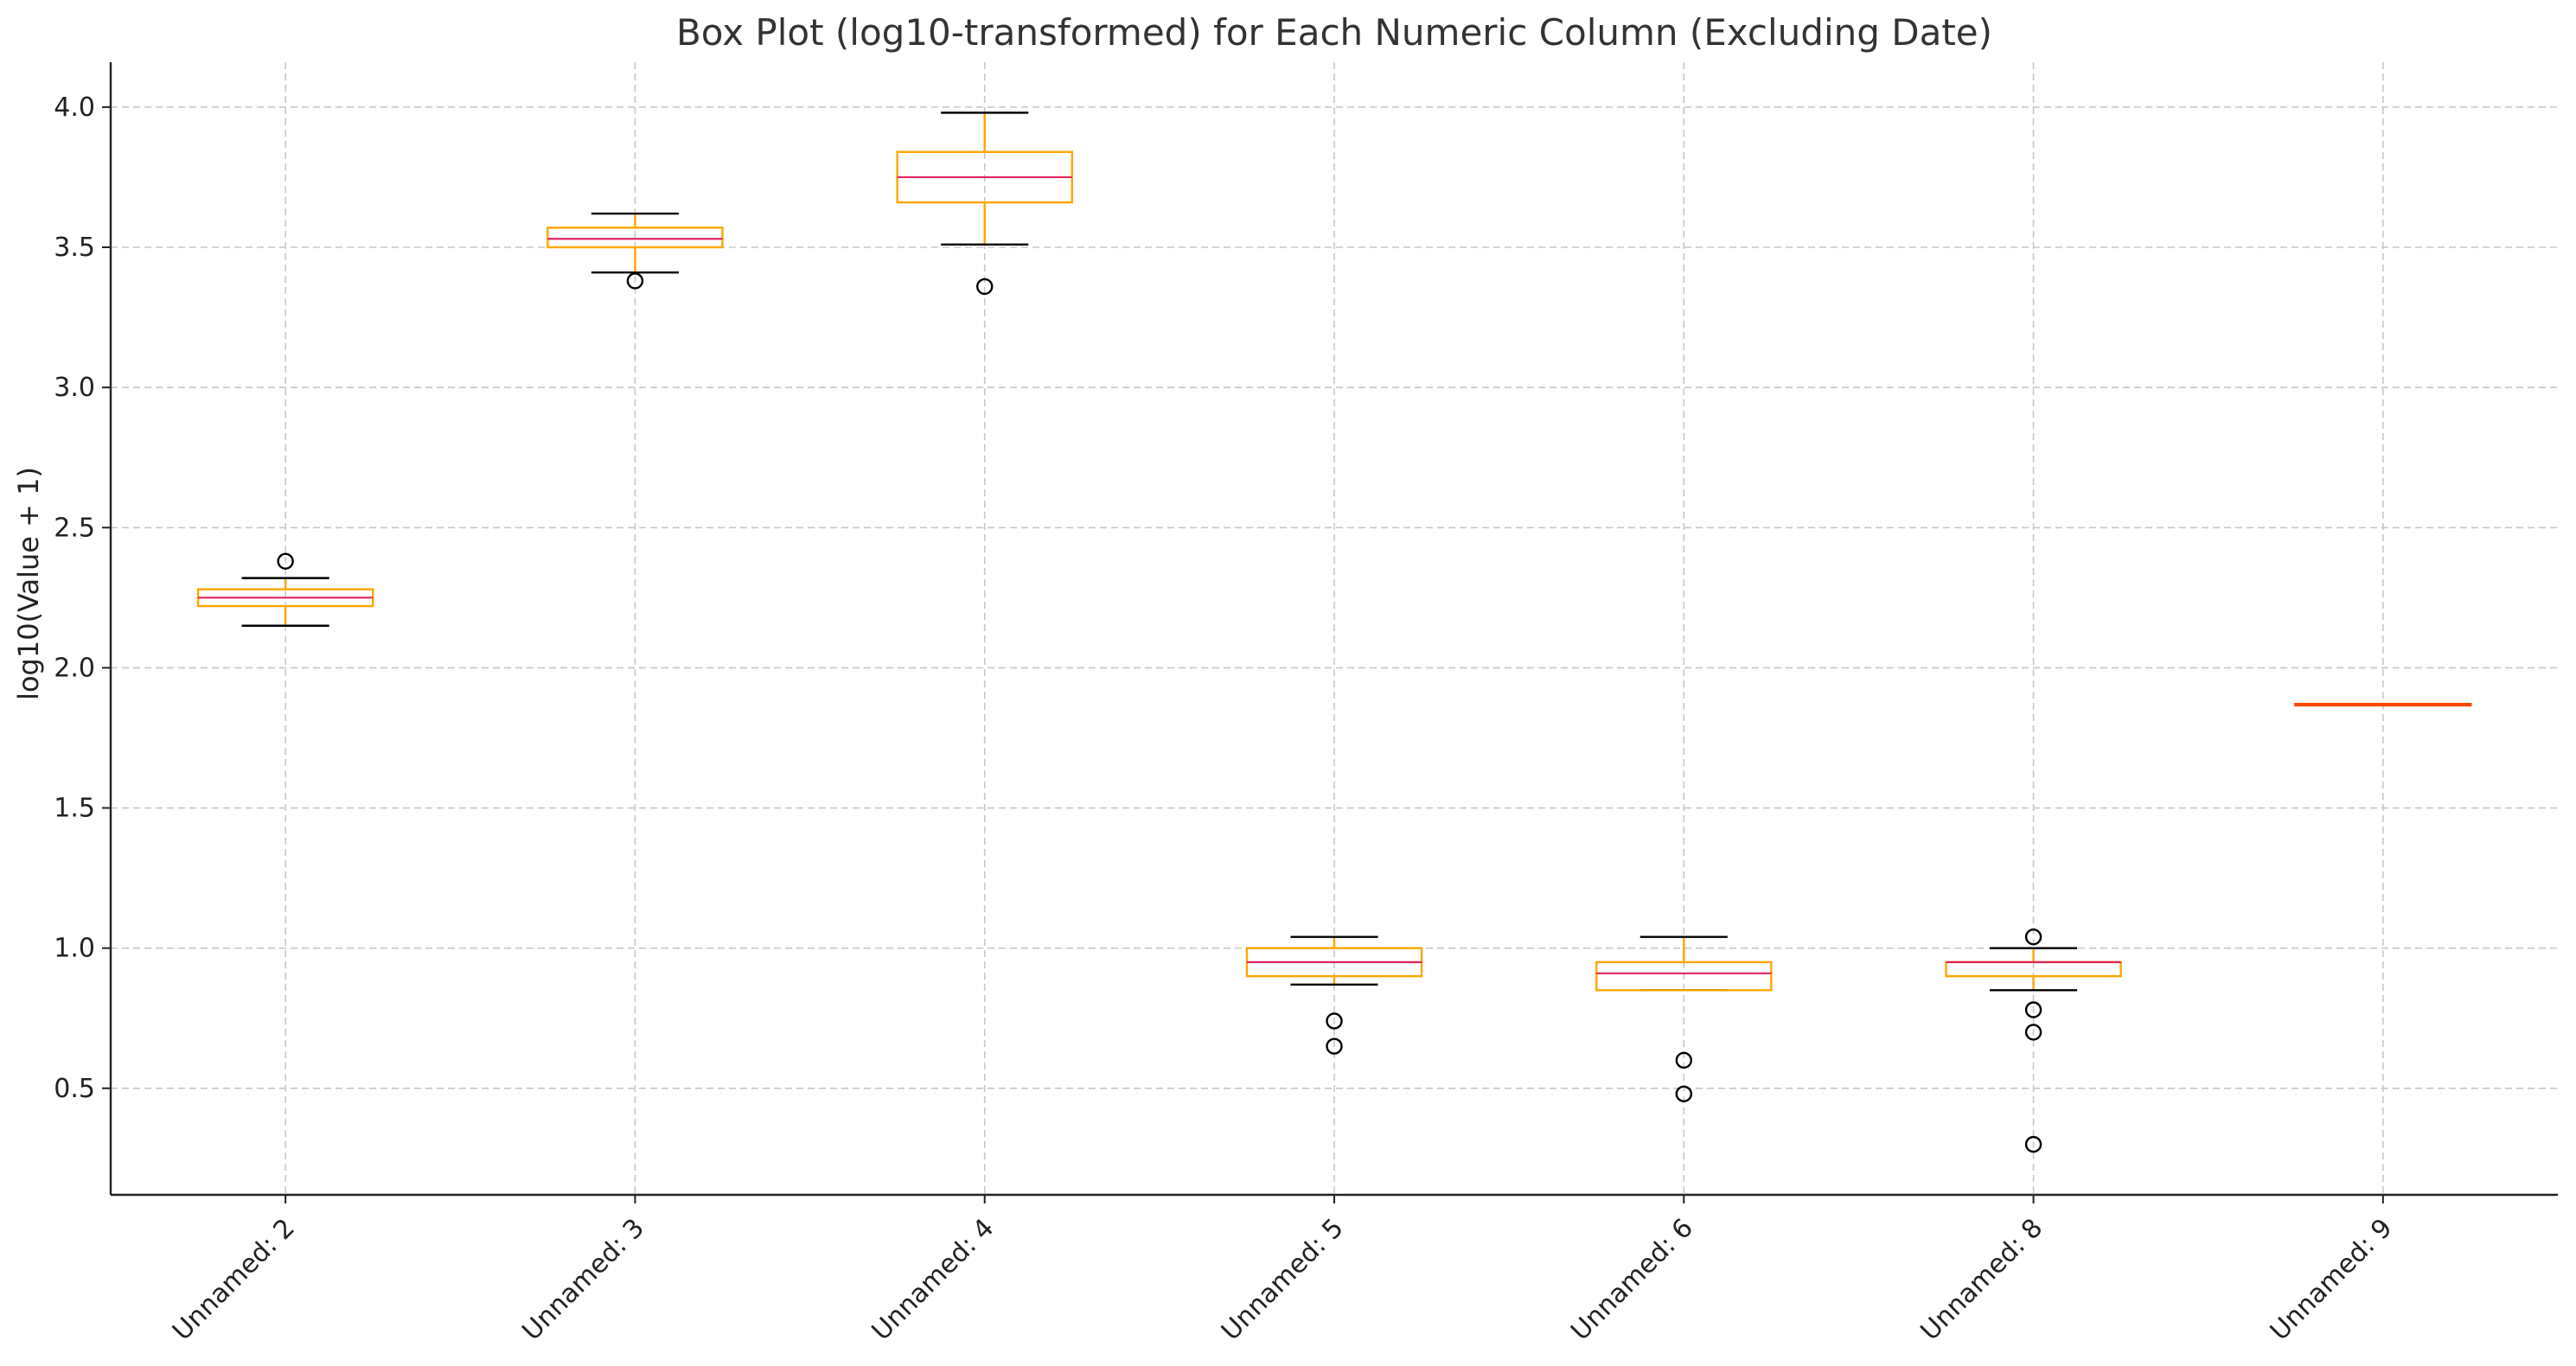 This screenshot has height=1366, width=2576. I want to click on y-tick-label: 0.5, so click(75, 1089).